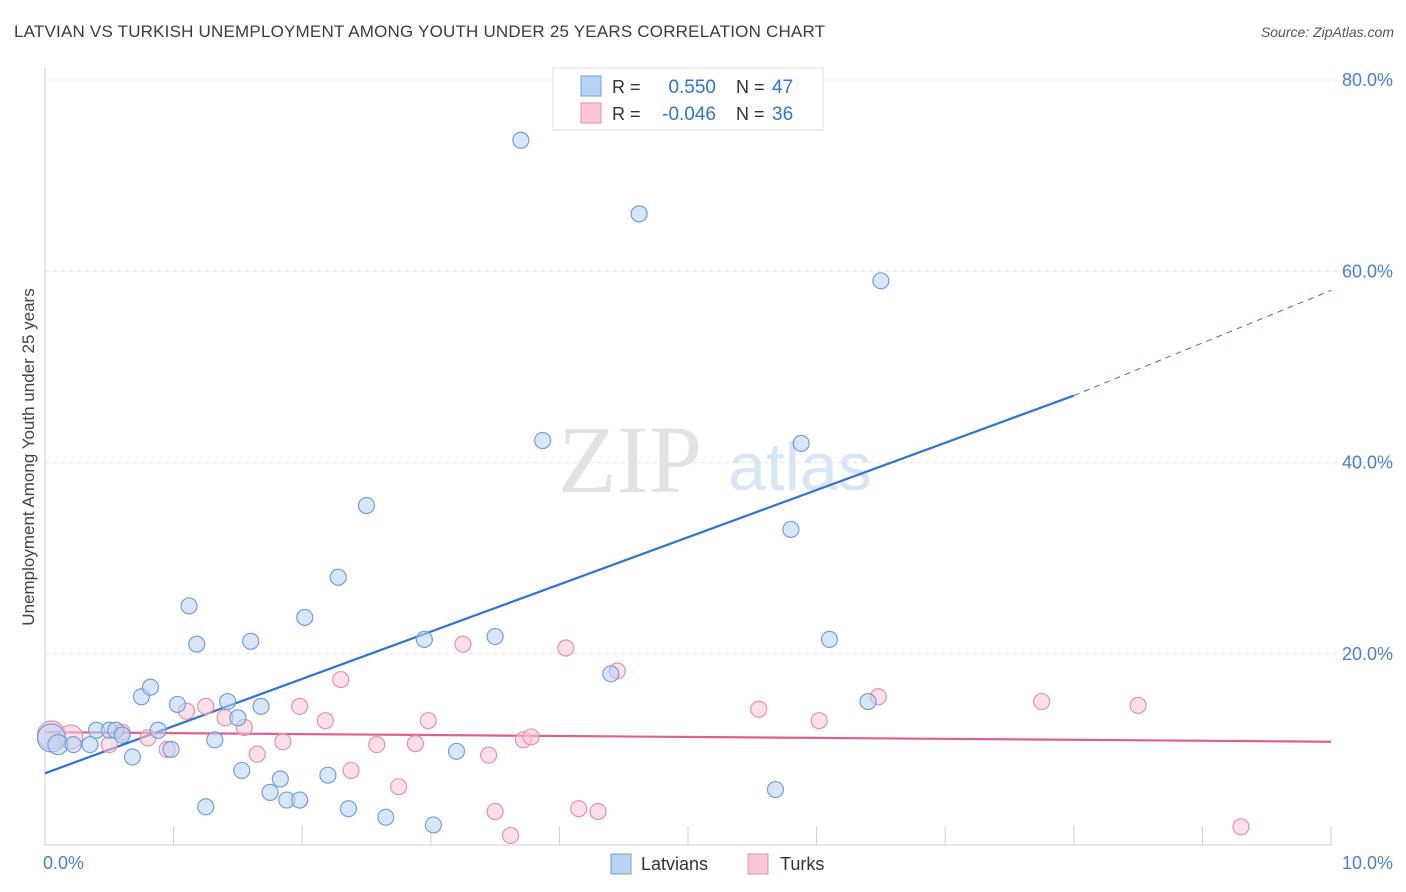  I want to click on legend-latvians-swatch, so click(621, 864).